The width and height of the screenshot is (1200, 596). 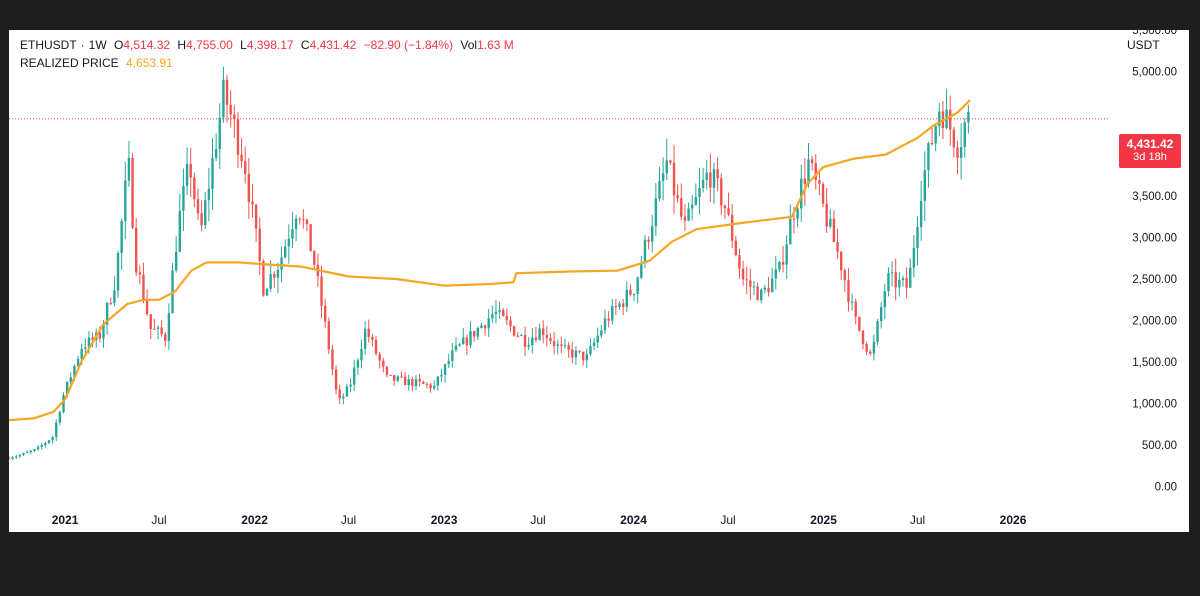 What do you see at coordinates (97, 45) in the screenshot?
I see `interval-label: 1W` at bounding box center [97, 45].